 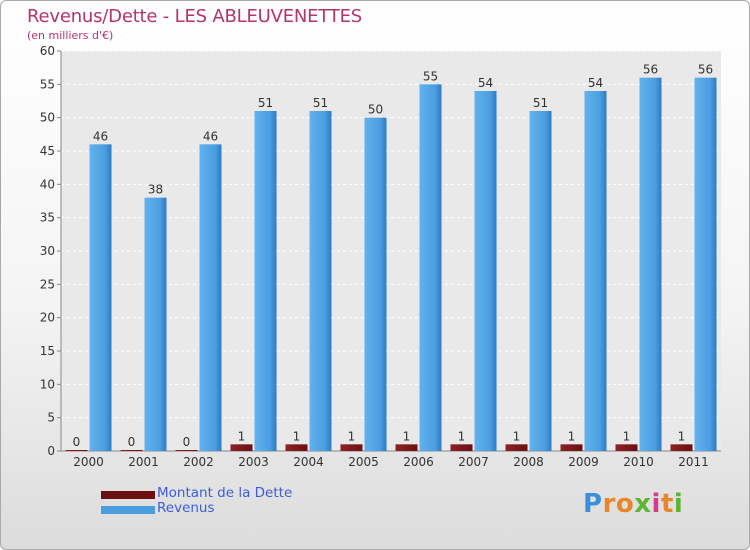 What do you see at coordinates (693, 462) in the screenshot?
I see `x-tick-label: 2011` at bounding box center [693, 462].